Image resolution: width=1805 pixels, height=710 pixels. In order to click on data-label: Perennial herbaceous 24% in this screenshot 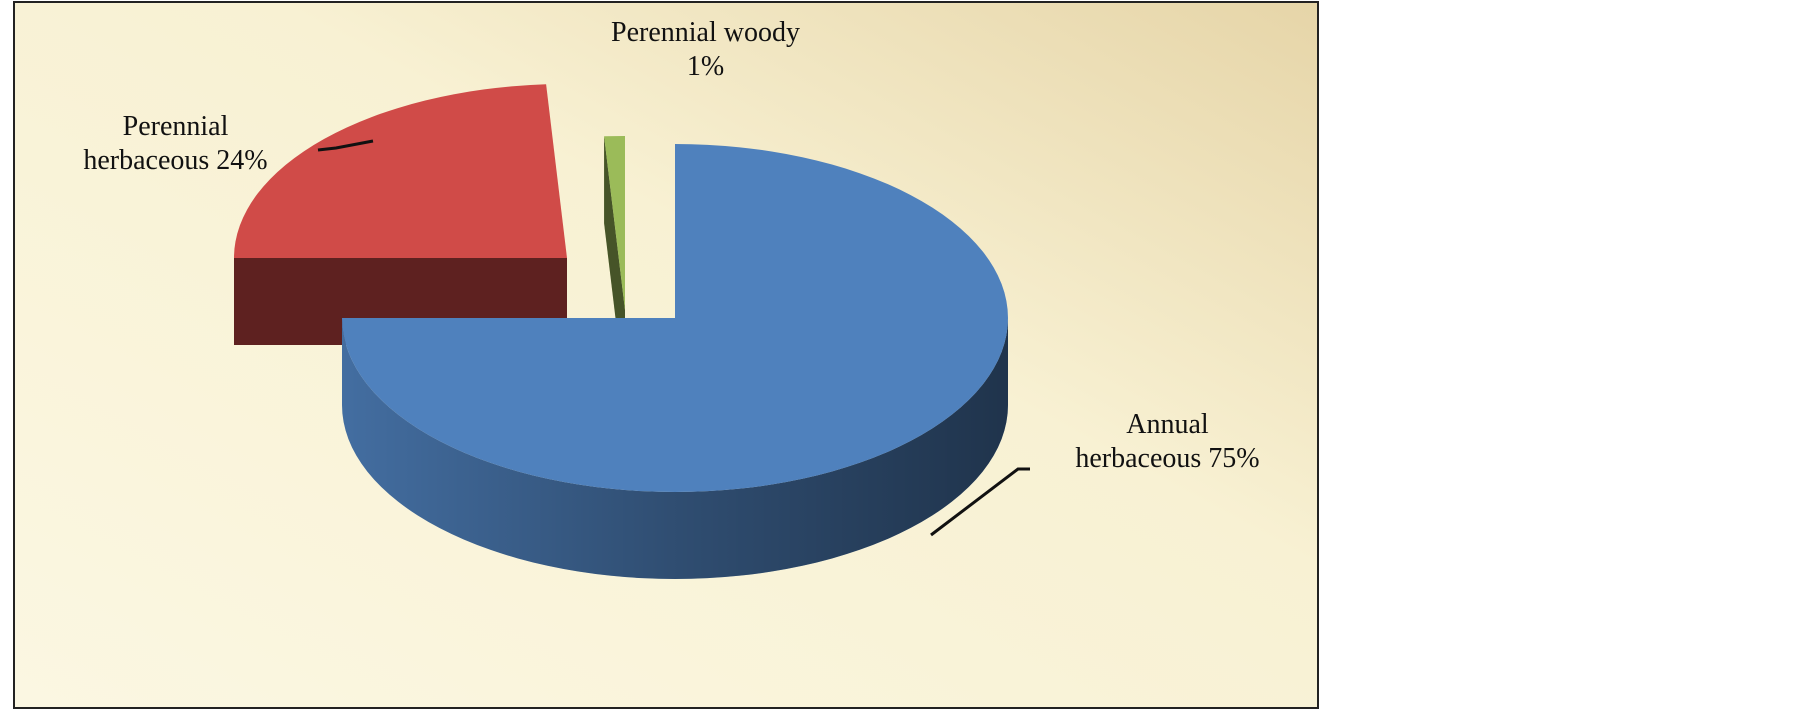, I will do `click(175, 144)`.